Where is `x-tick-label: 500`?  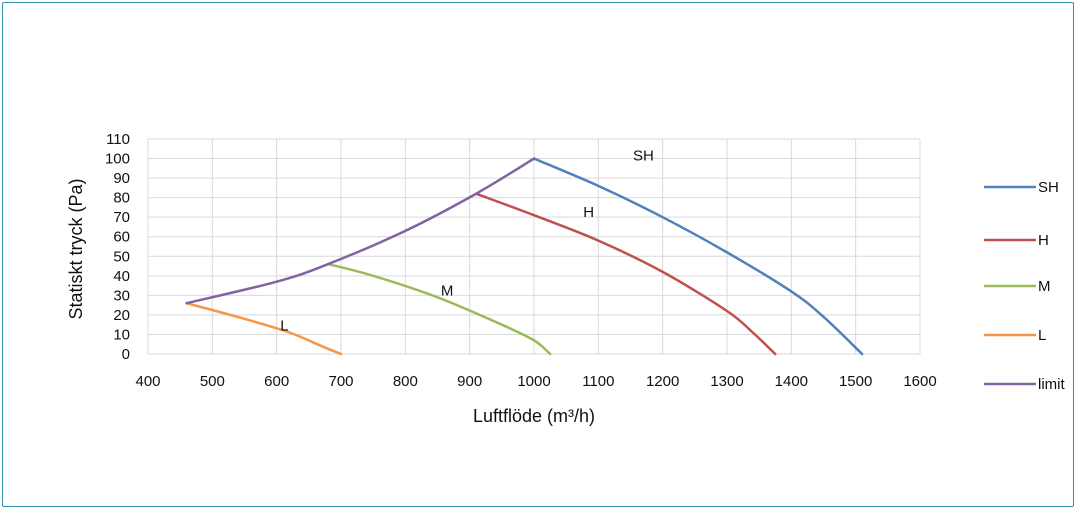 x-tick-label: 500 is located at coordinates (212, 381).